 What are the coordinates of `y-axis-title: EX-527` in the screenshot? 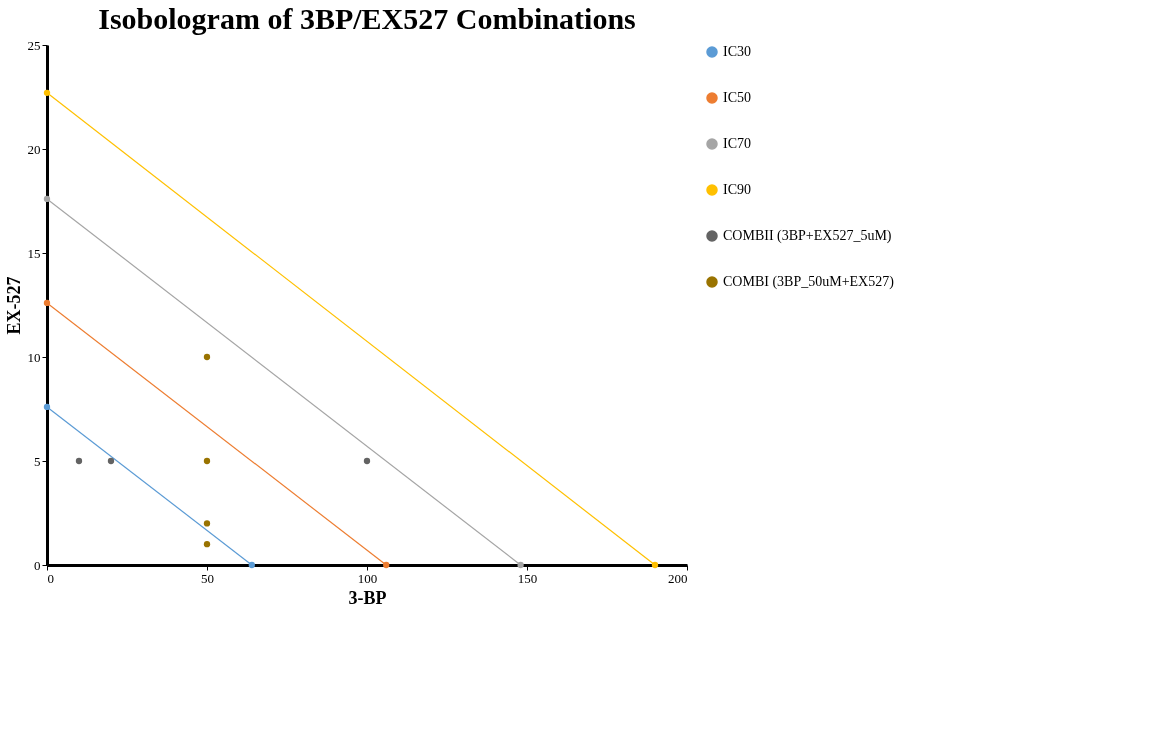 It's located at (13, 305).